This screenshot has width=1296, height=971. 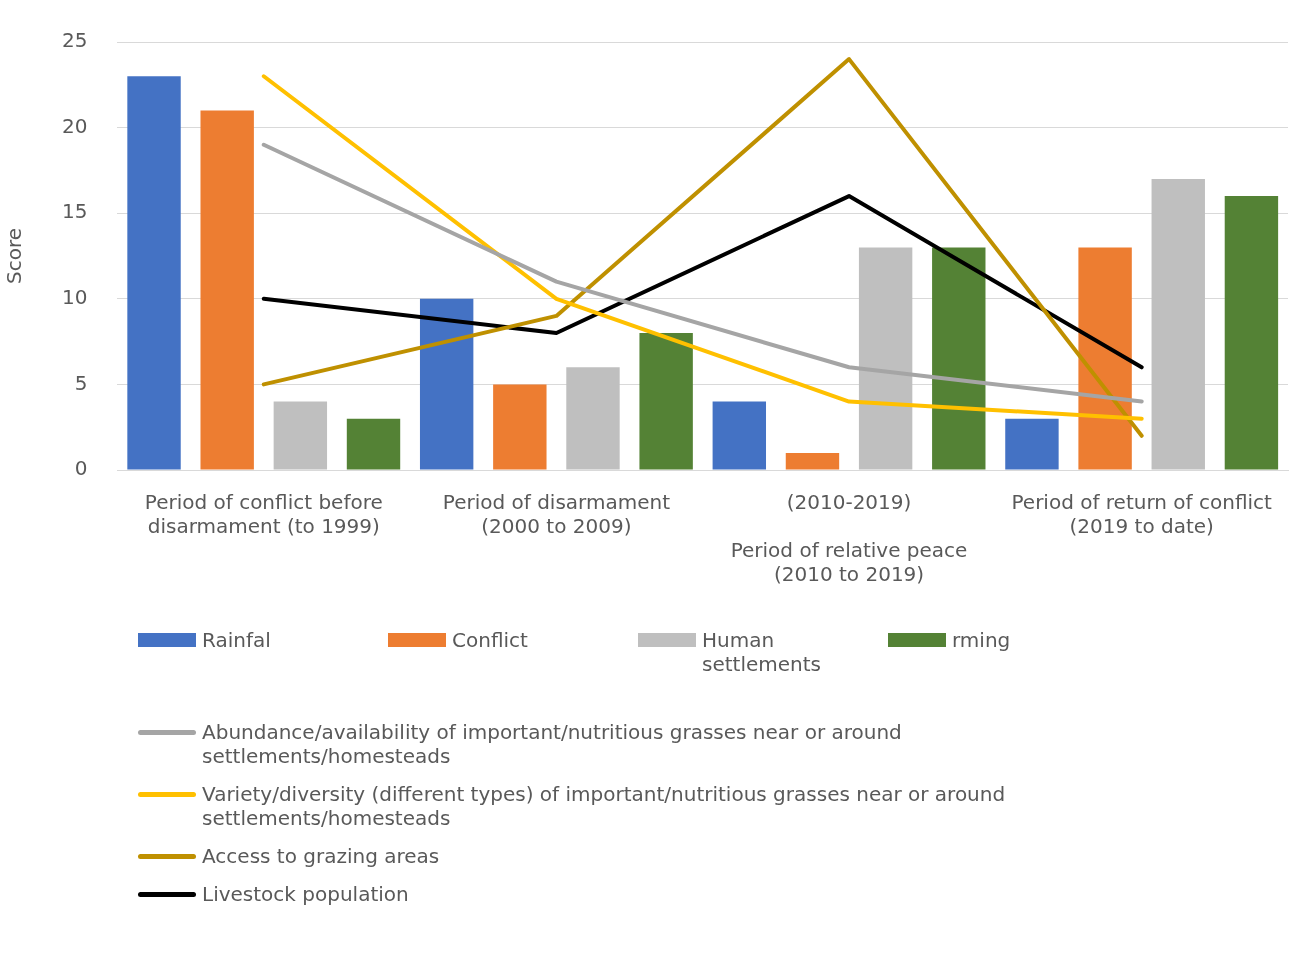 I want to click on legend-label: Livestock population, so click(x=305, y=894).